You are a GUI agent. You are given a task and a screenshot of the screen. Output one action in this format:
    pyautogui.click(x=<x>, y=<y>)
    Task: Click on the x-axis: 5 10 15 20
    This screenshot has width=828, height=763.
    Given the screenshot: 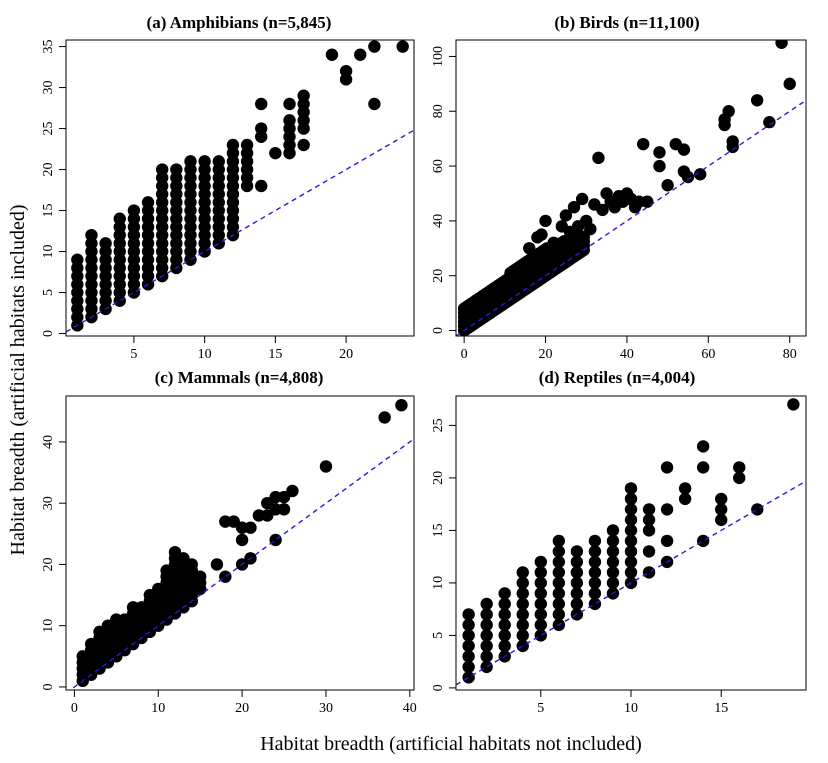 What is the action you would take?
    pyautogui.click(x=241, y=349)
    